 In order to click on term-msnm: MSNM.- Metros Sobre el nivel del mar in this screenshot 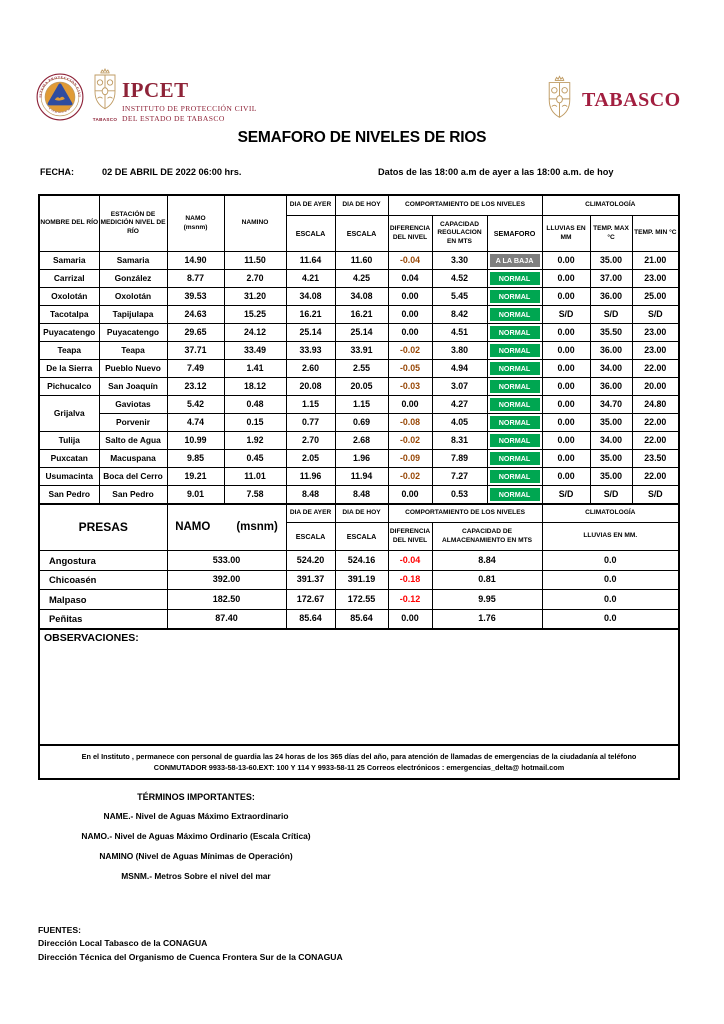, I will do `click(196, 876)`.